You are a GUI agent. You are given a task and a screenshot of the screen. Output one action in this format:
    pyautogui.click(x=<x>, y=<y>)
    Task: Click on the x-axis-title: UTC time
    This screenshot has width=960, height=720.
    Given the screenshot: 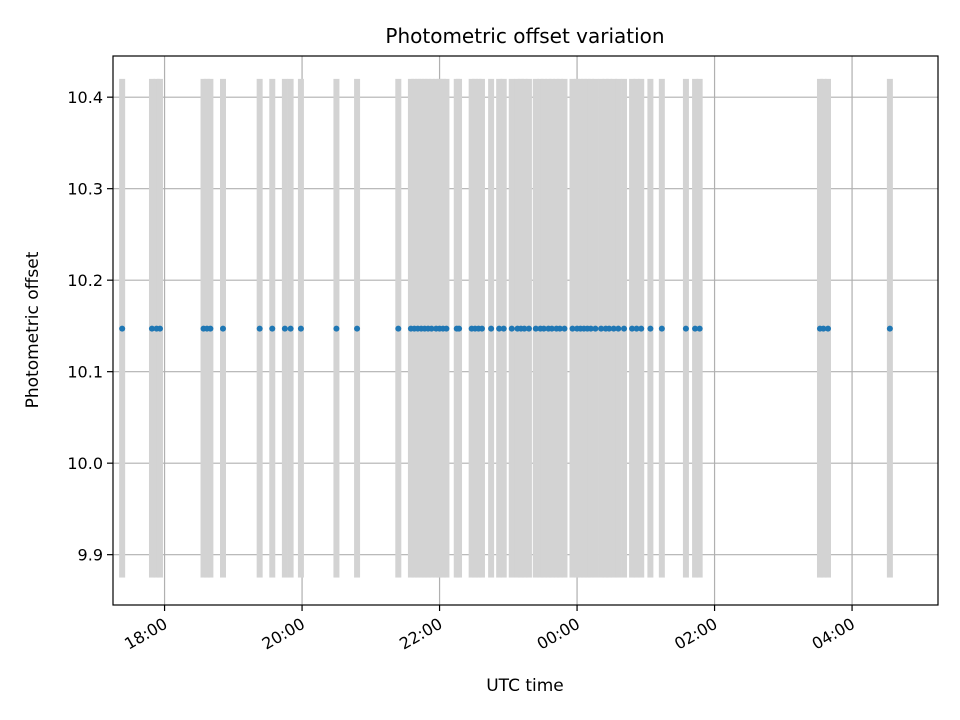 What is the action you would take?
    pyautogui.click(x=525, y=686)
    